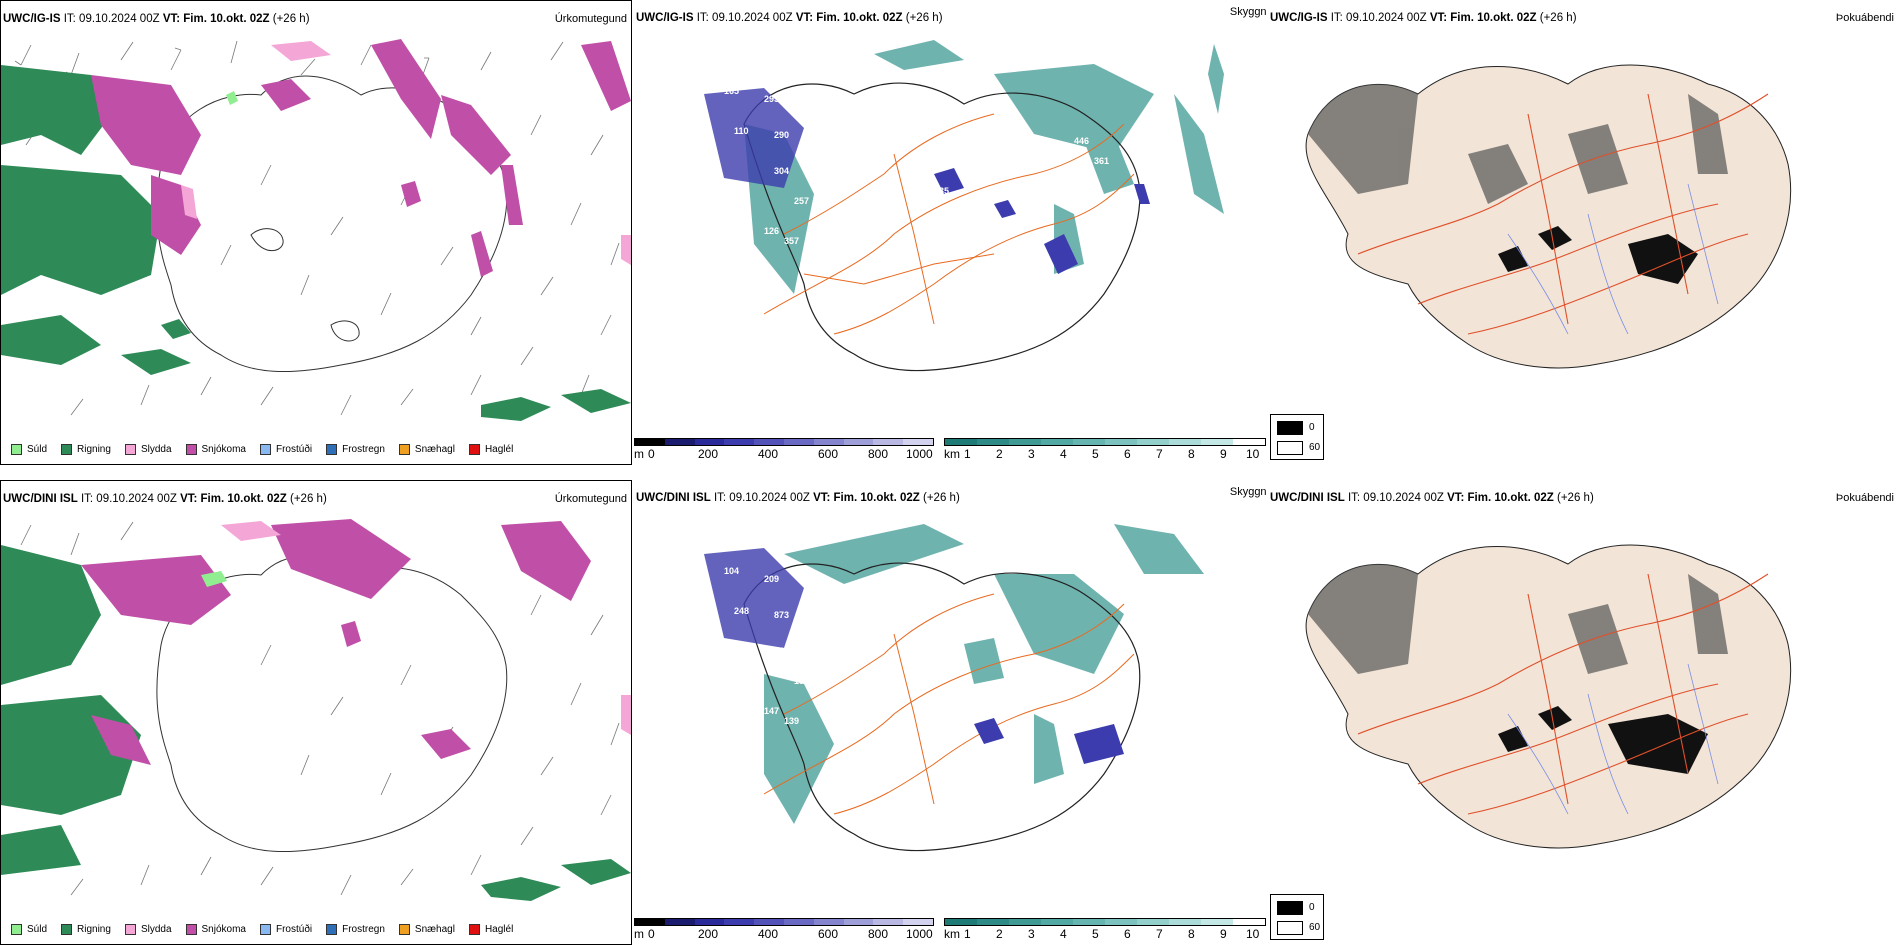 Image resolution: width=1900 pixels, height=950 pixels. Describe the element at coordinates (665, 18) in the screenshot. I see `model-name: UWC/IG-IS` at that location.